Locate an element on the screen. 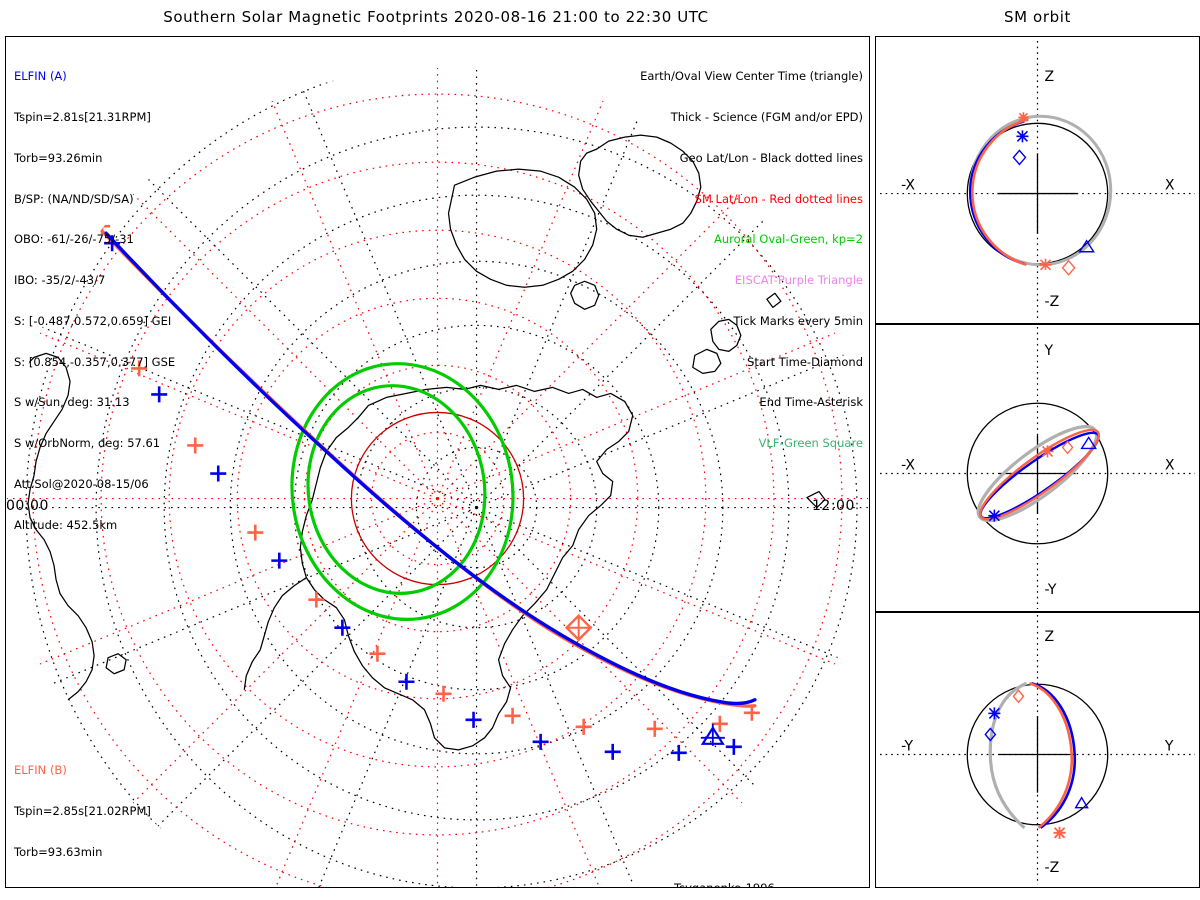 This screenshot has height=900, width=1200. orbit-reference-gray is located at coordinates (1008, 755).